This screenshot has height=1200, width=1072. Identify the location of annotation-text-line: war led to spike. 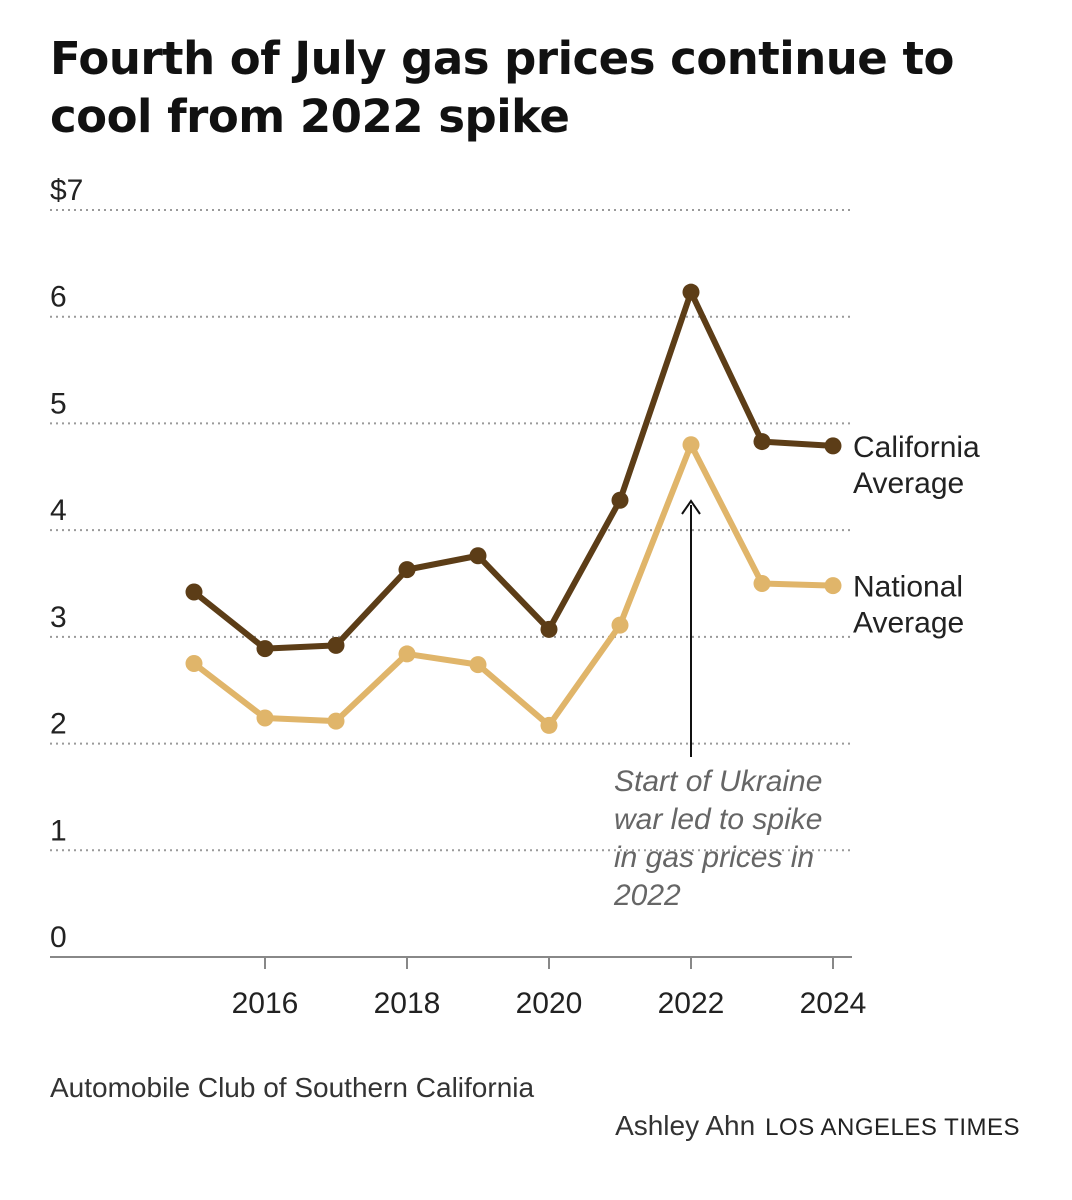
(718, 819).